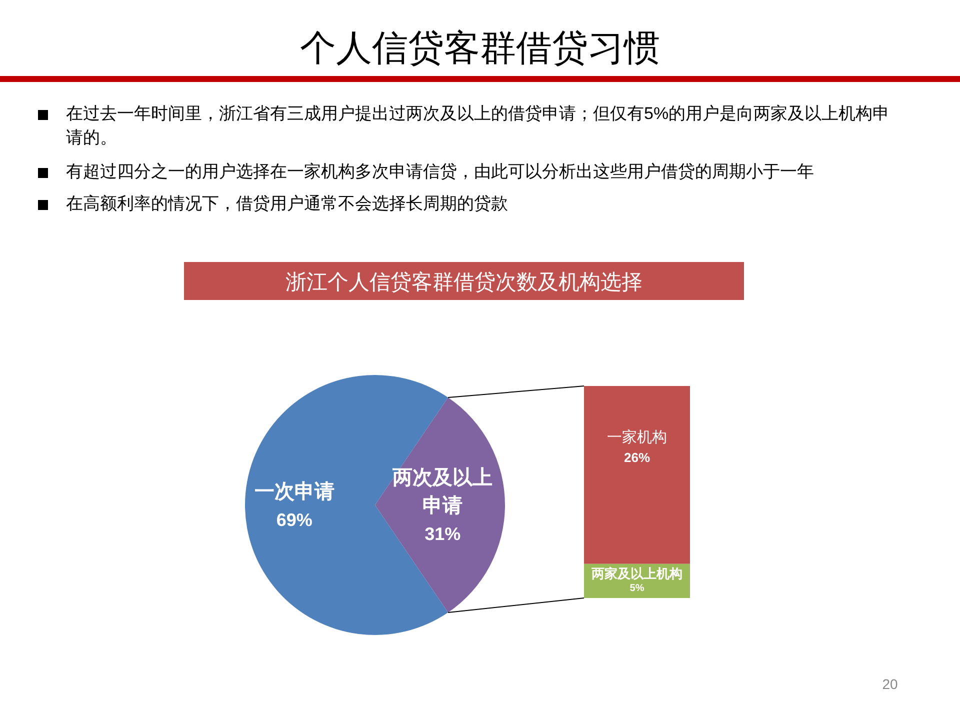 This screenshot has height=720, width=960. Describe the element at coordinates (442, 492) in the screenshot. I see `slice-label: 两次及以上申请` at that location.